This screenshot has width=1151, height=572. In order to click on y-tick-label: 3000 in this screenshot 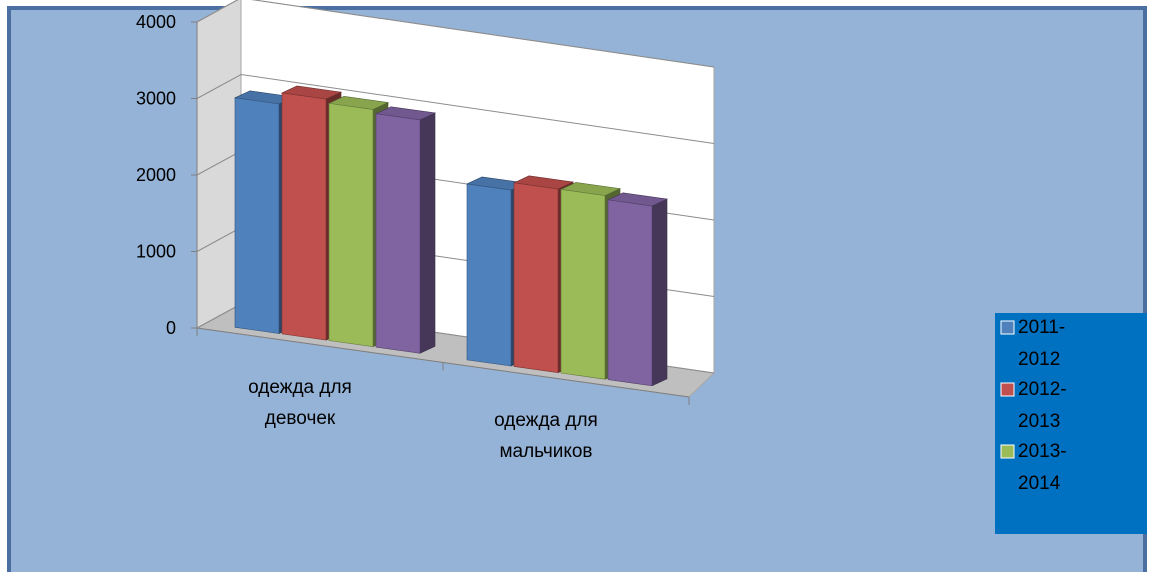, I will do `click(156, 99)`.